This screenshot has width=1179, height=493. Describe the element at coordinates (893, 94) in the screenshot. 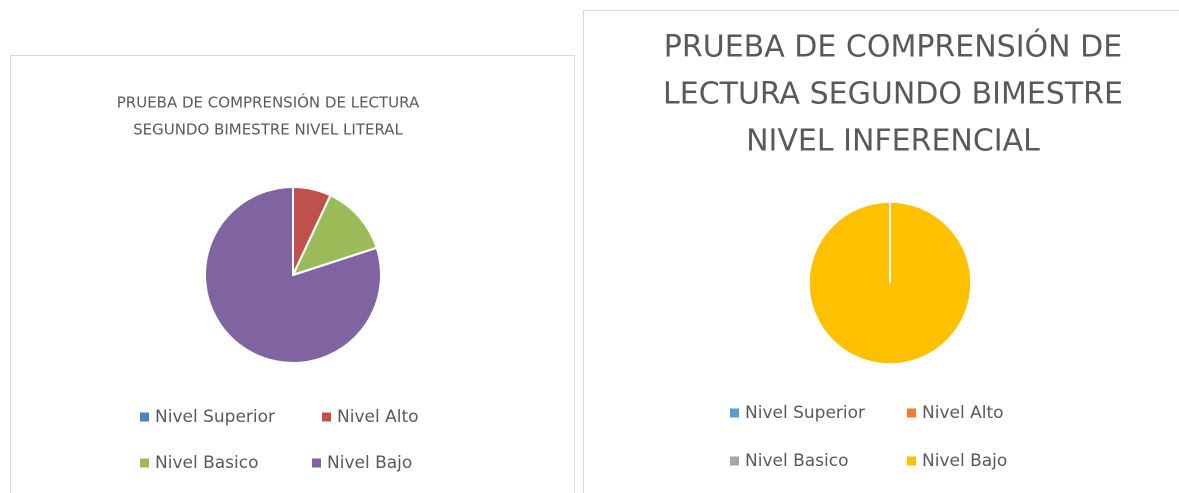

I see `chart-title: LECTURA SEGUNDO BIMESTRE` at that location.